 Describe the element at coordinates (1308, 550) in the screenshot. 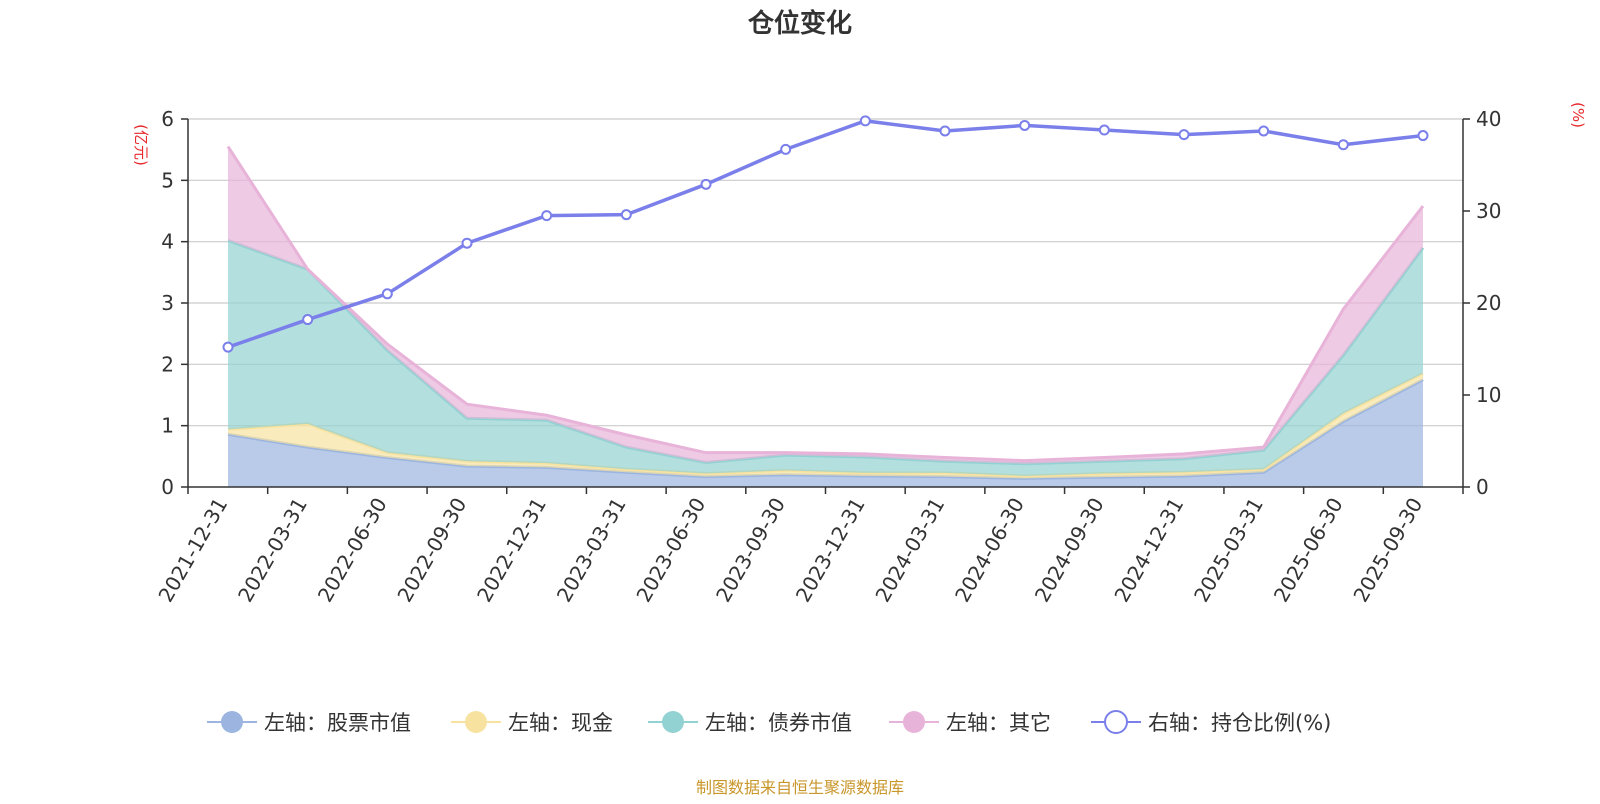

I see `x-tick-label-14: 2025-06-30` at that location.